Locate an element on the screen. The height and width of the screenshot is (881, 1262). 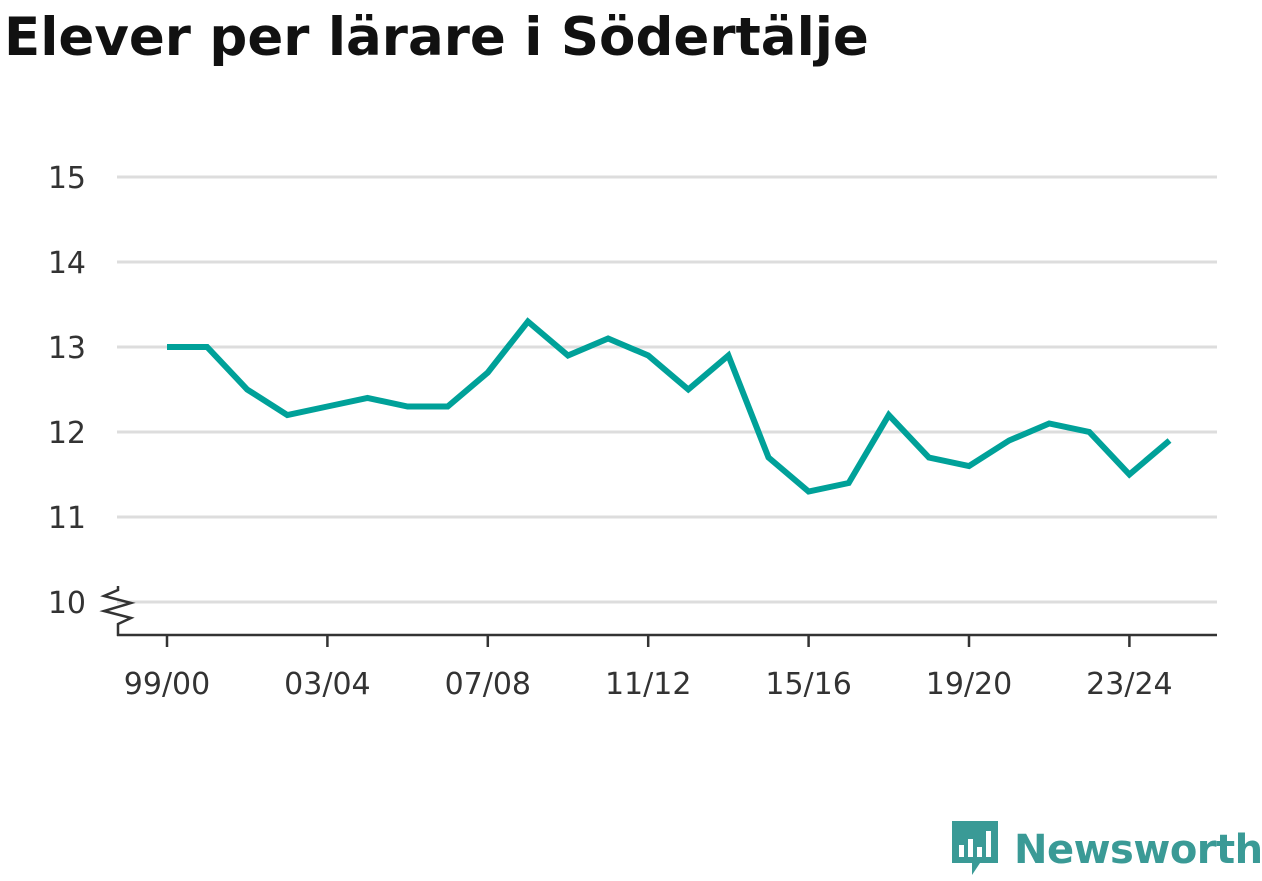
x-tick-label: 03/04 is located at coordinates (327, 684).